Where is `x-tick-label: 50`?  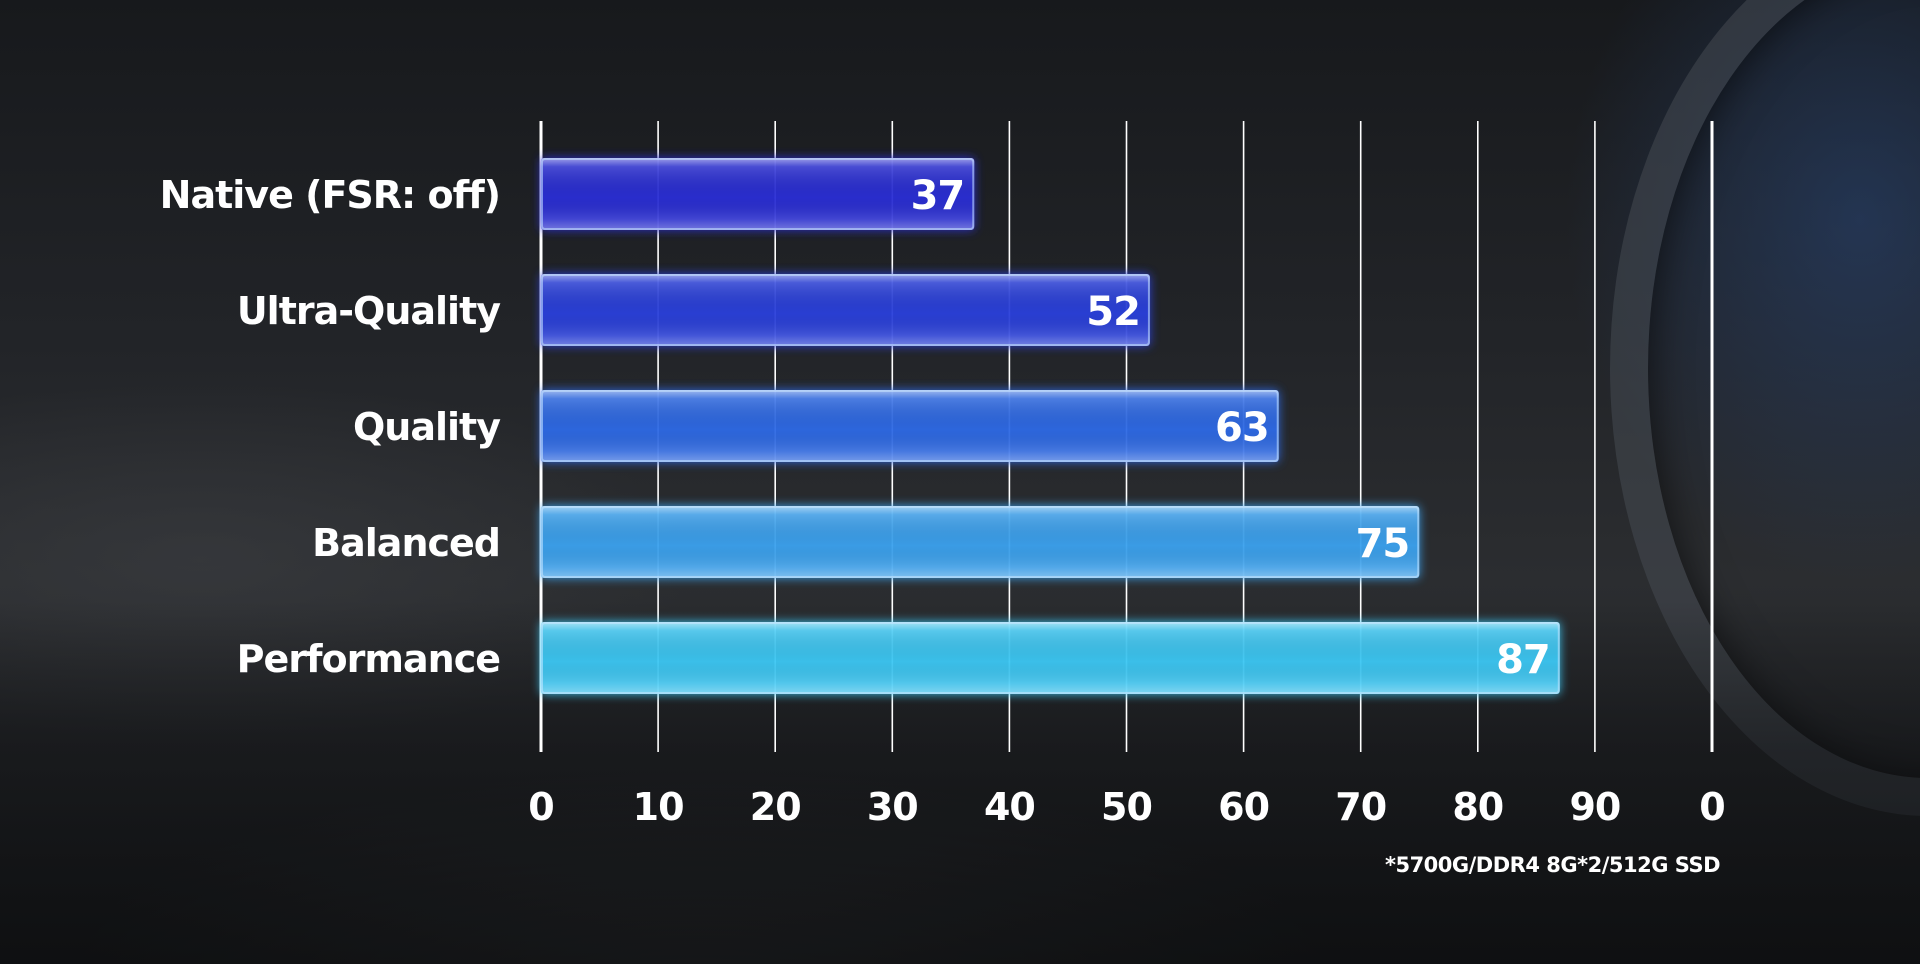 x-tick-label: 50 is located at coordinates (1126, 807).